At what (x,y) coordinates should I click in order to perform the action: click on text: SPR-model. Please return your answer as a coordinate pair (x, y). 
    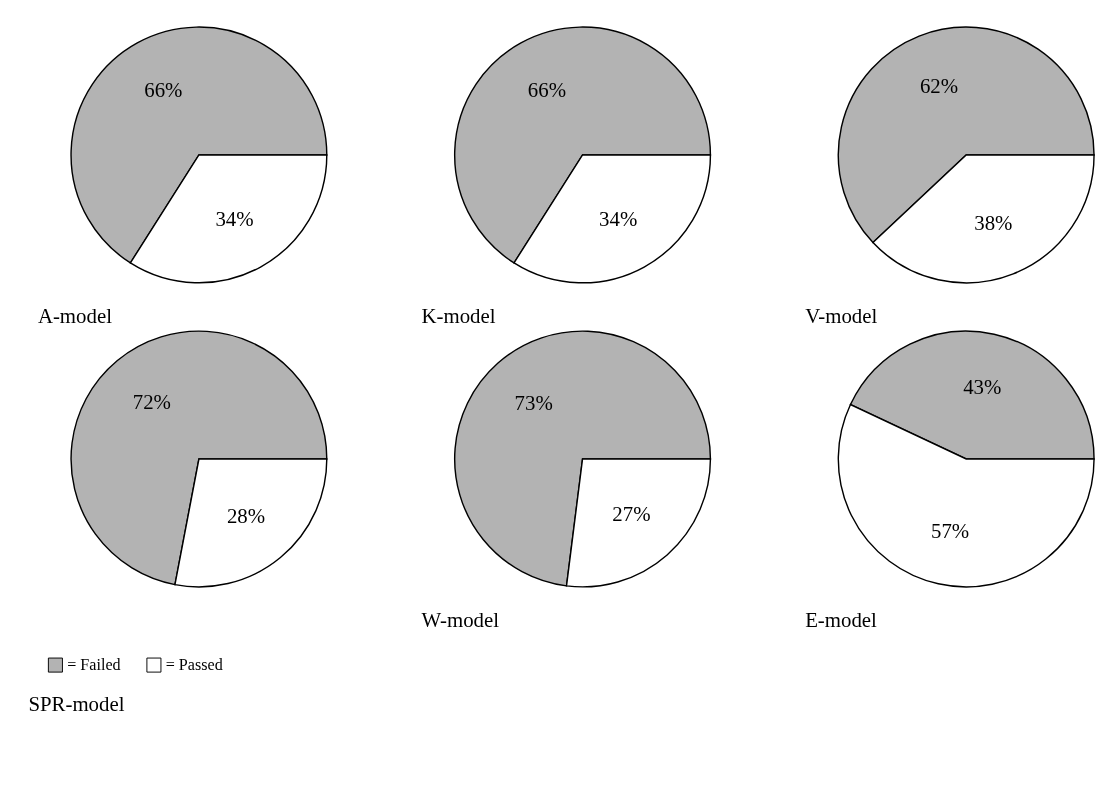
    Looking at the image, I should click on (76, 703).